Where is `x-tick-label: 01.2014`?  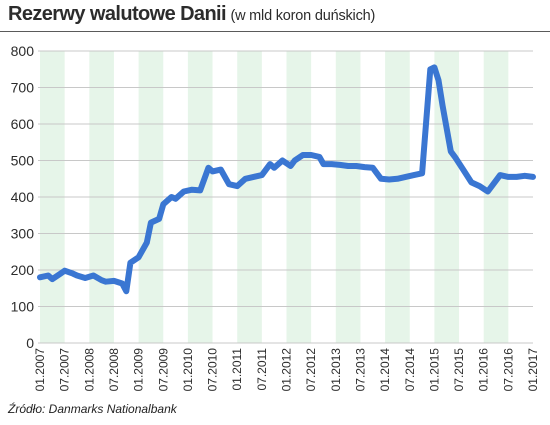
x-tick-label: 01.2014 is located at coordinates (385, 370).